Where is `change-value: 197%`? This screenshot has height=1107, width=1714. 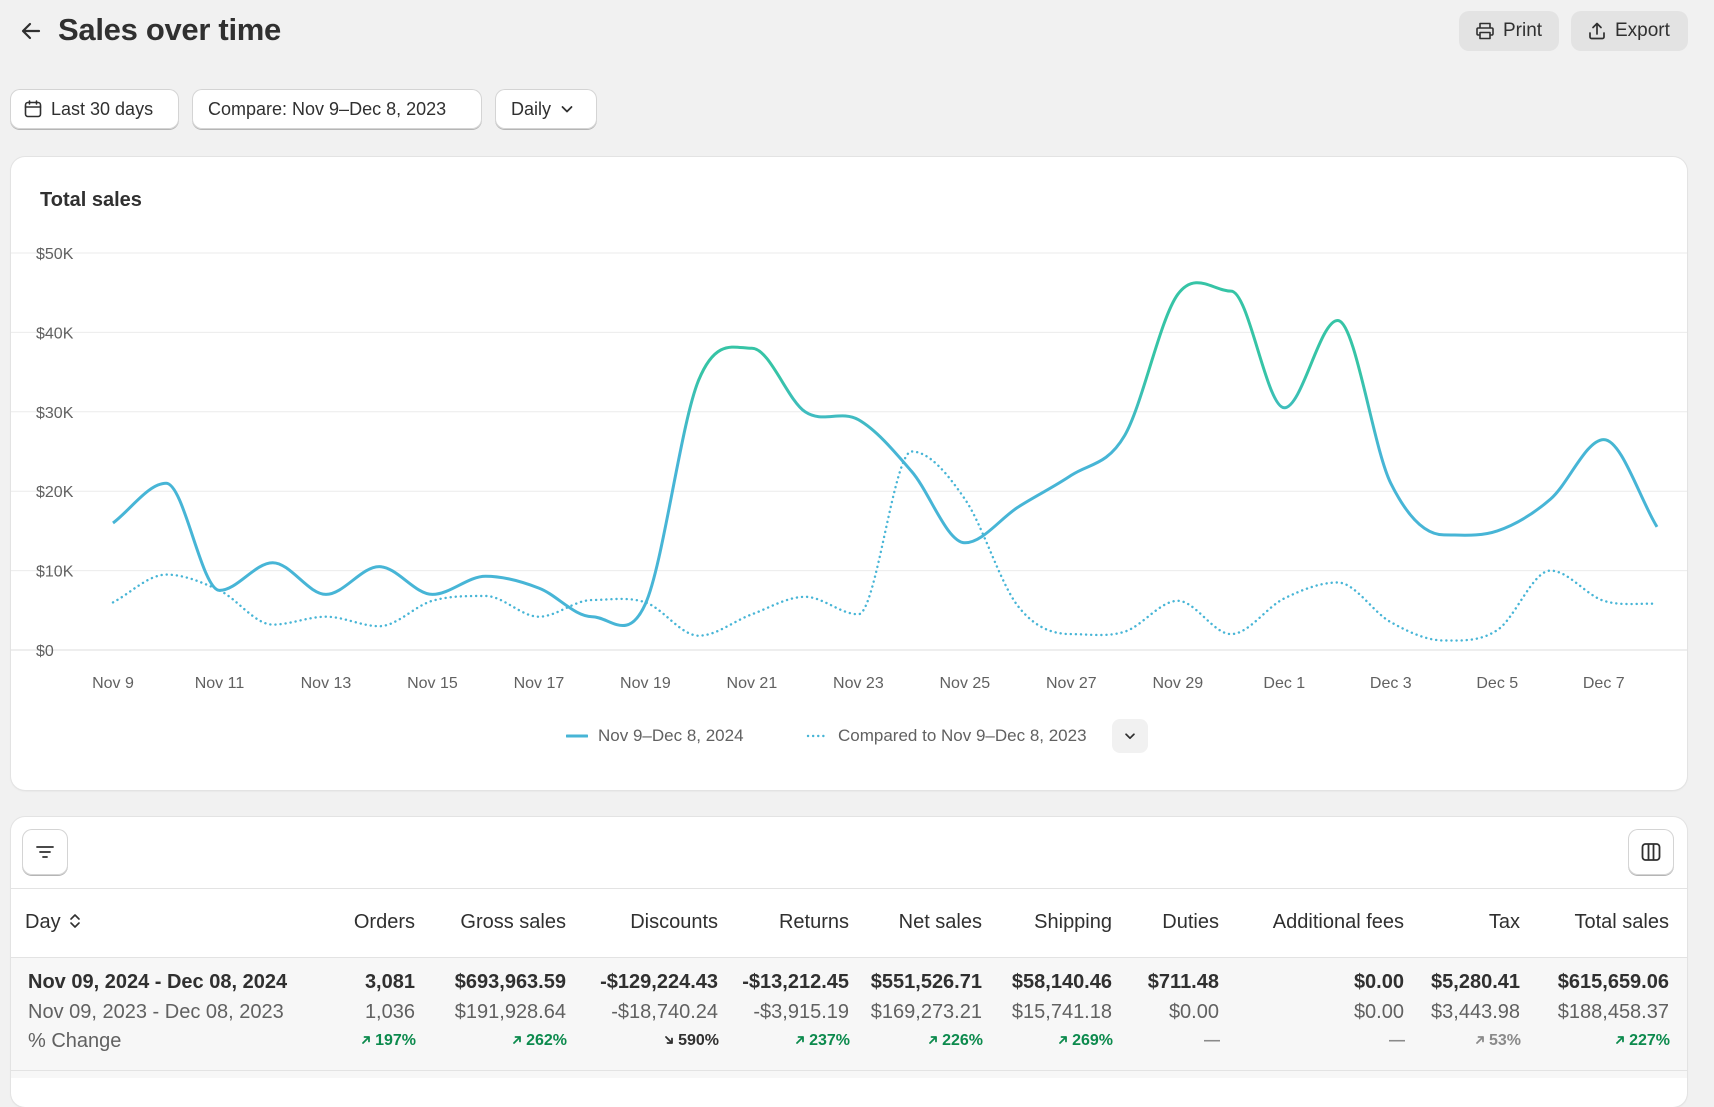
change-value: 197% is located at coordinates (395, 1040).